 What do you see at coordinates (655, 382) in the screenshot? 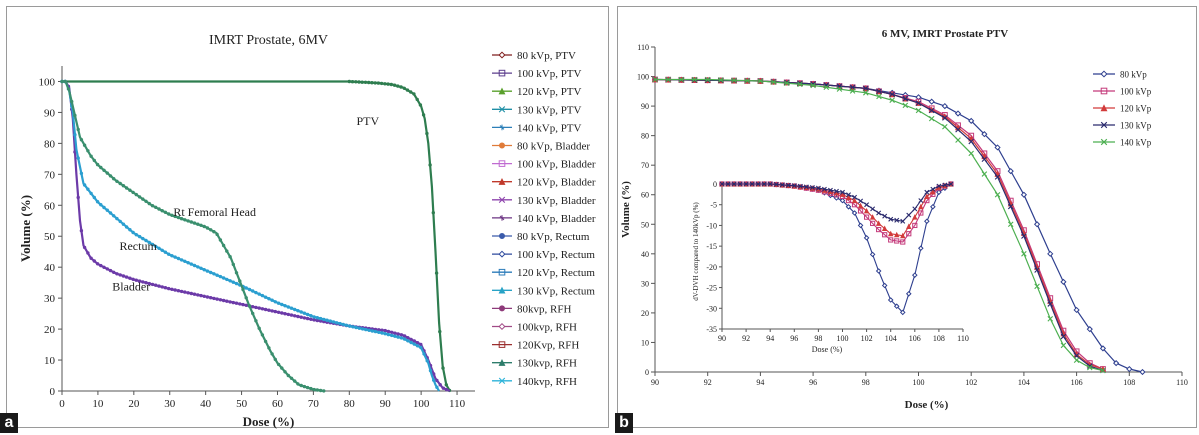
I see `chart-b-x-tick-label: 90` at bounding box center [655, 382].